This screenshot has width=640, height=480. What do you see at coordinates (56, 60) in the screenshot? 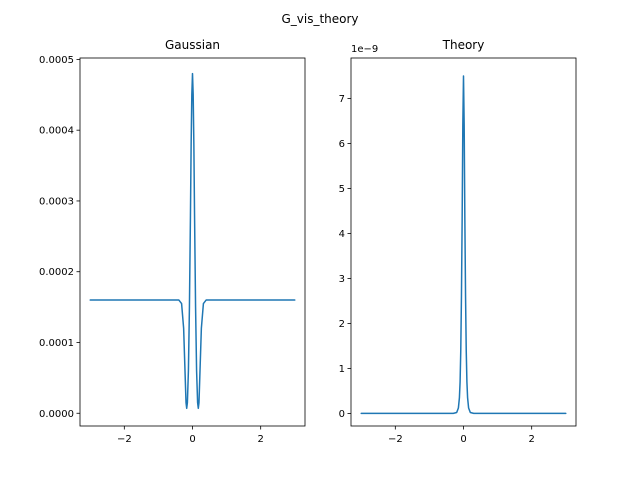
I see `y-tick-label: 0.0005` at bounding box center [56, 60].